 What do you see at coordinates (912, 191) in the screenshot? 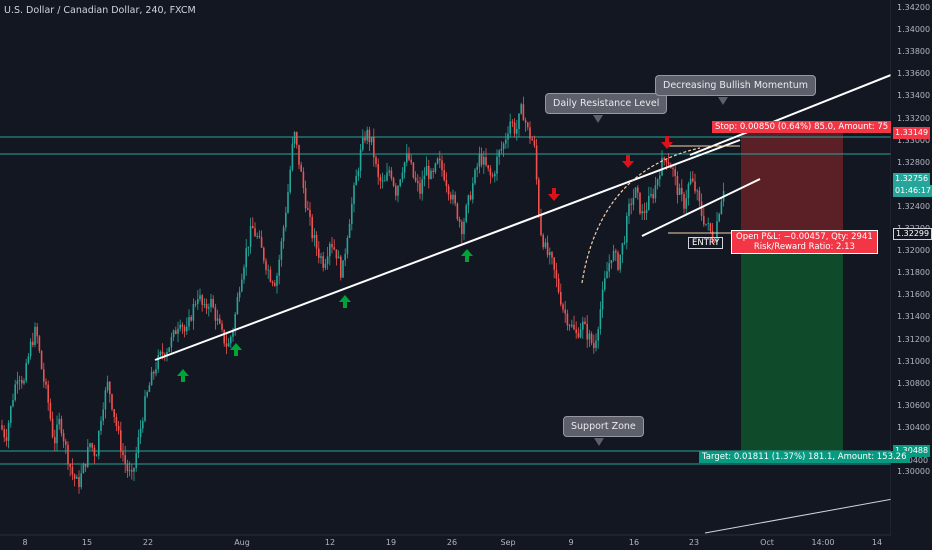
I see `countdown-label: 01:46:17` at bounding box center [912, 191].